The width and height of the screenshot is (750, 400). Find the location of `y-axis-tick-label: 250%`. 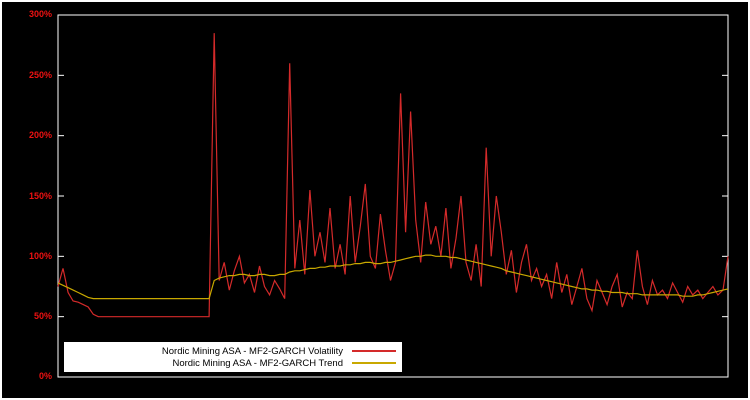

y-axis-tick-label: 250% is located at coordinates (40, 75).